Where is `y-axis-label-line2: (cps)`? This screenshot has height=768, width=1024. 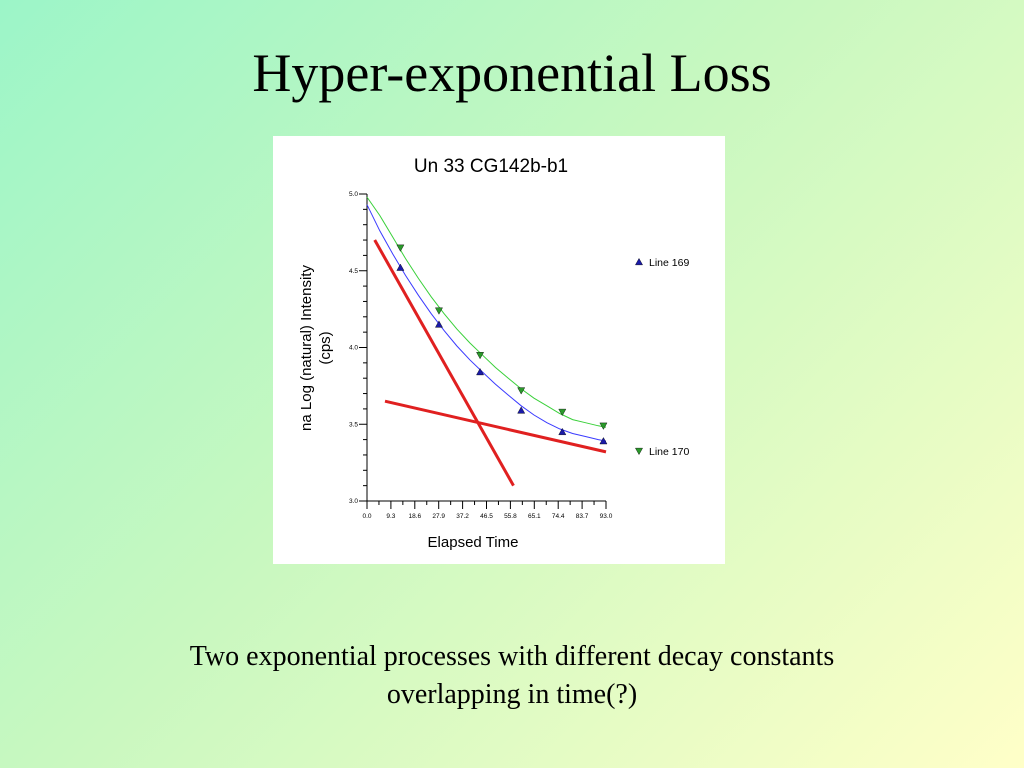 y-axis-label-line2: (cps) is located at coordinates (325, 347).